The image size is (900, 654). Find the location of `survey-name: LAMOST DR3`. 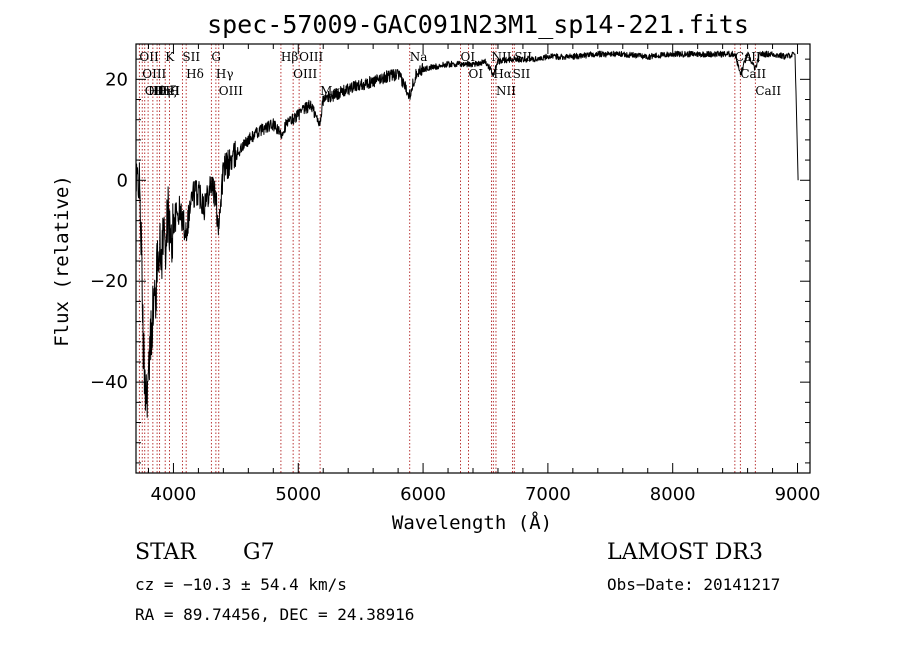

survey-name: LAMOST DR3 is located at coordinates (685, 552).